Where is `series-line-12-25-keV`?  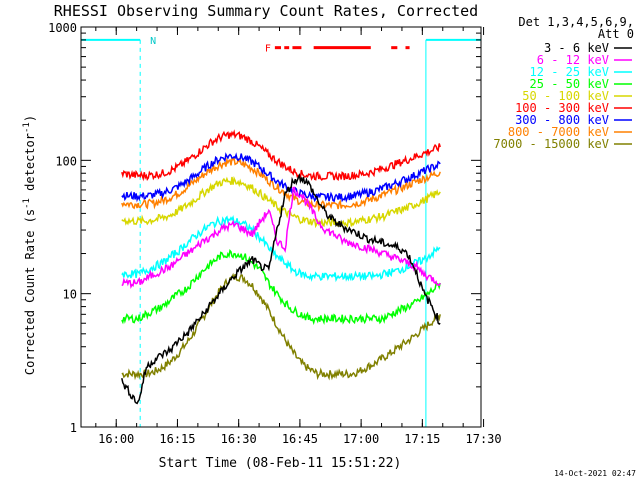
series-line-12-25-keV is located at coordinates (281, 249).